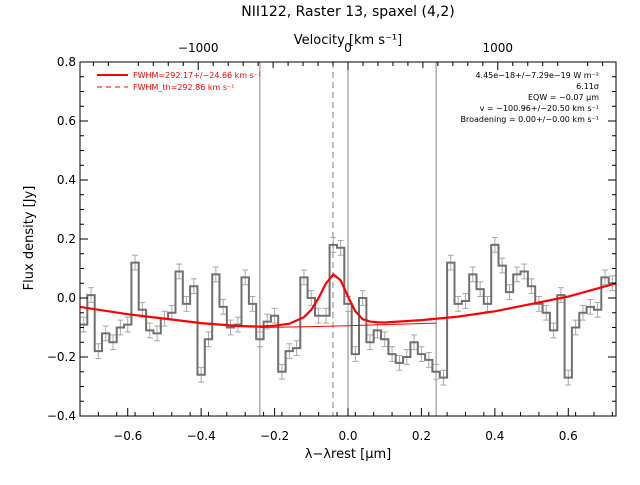 The image size is (640, 485). I want to click on top-tick-label-0: −1000, so click(198, 48).